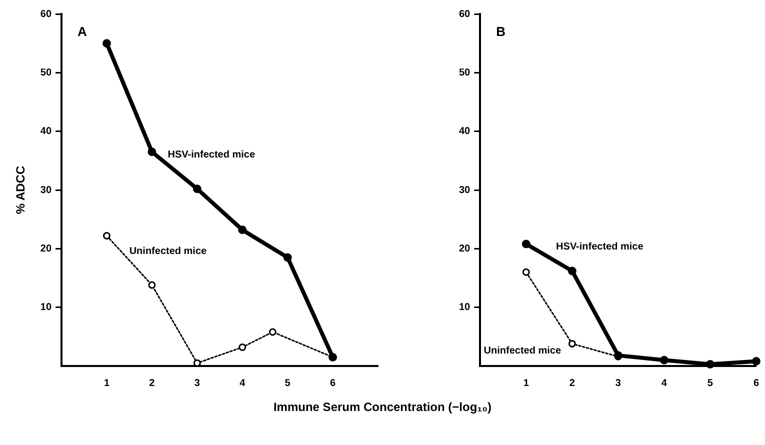  What do you see at coordinates (382, 407) in the screenshot?
I see `x-axis-title: Immune Serum Concentration (−log₁₀)` at bounding box center [382, 407].